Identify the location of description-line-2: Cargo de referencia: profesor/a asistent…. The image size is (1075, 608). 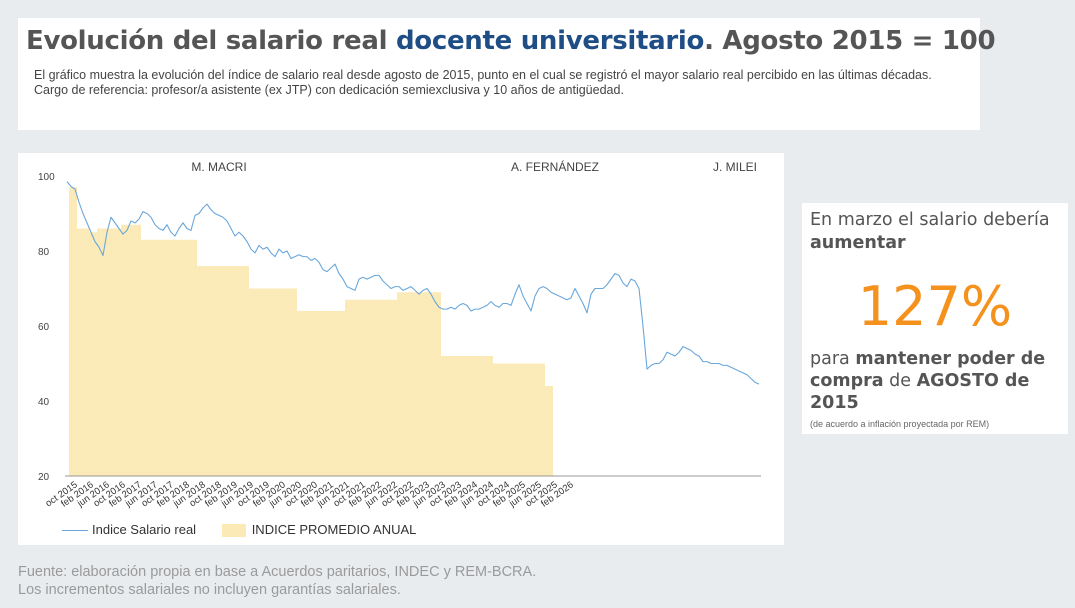
(329, 90).